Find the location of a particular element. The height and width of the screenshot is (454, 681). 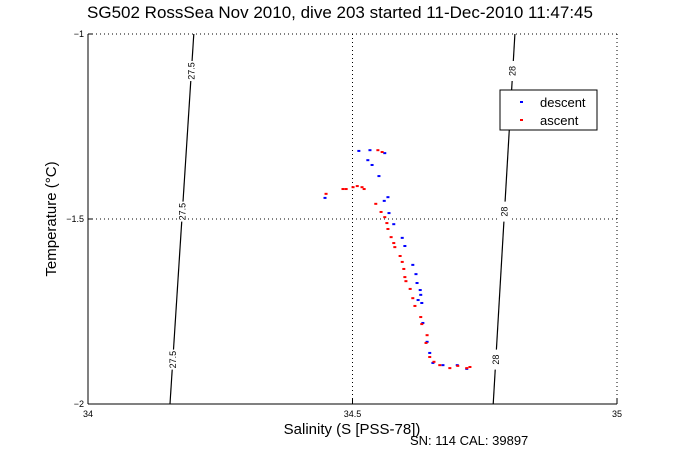

ascent-legend-label: ascent is located at coordinates (559, 120).